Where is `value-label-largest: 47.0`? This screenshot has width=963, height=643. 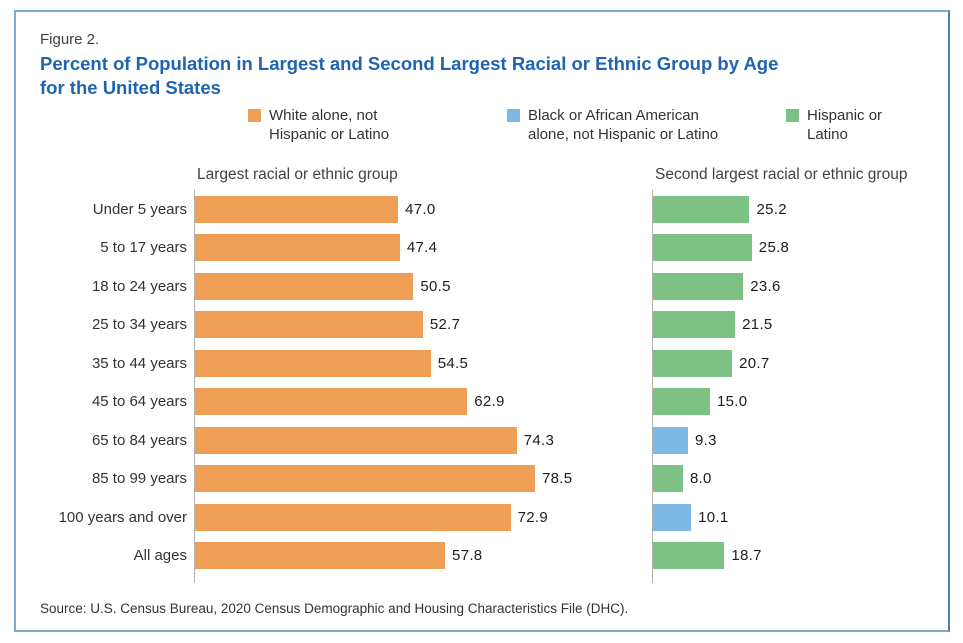 value-label-largest: 47.0 is located at coordinates (420, 209).